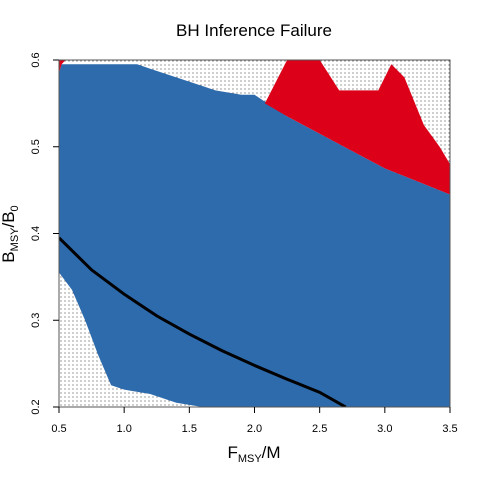 This screenshot has height=480, width=480. What do you see at coordinates (36, 233) in the screenshot?
I see `y-tick-label: 0.4` at bounding box center [36, 233].